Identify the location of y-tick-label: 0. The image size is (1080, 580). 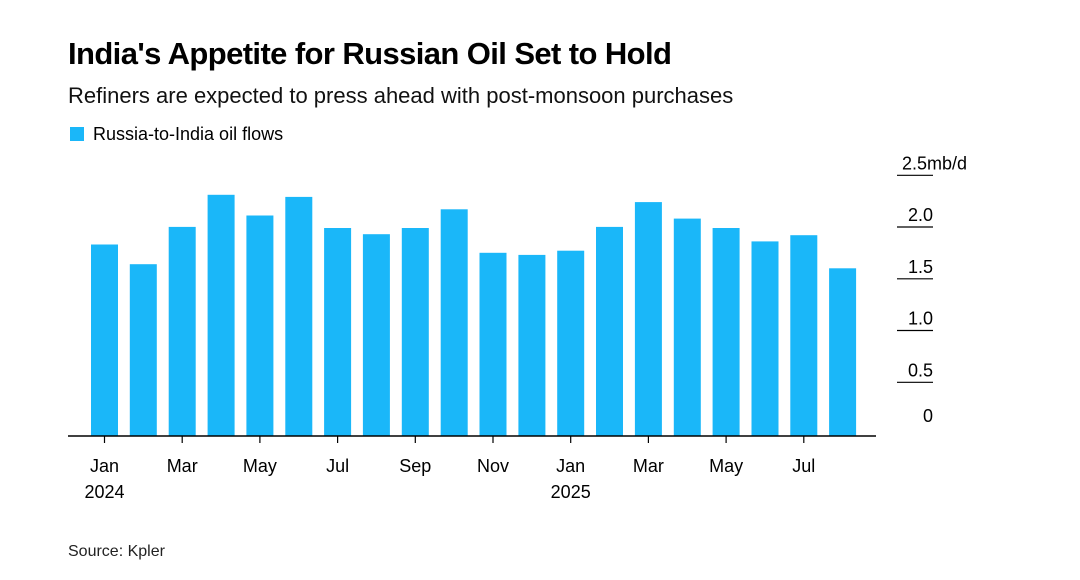
(928, 416).